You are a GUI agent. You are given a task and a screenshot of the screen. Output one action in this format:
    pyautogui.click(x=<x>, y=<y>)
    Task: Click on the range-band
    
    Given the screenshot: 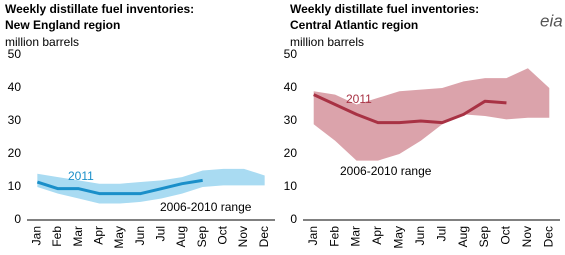 What is the action you would take?
    pyautogui.click(x=151, y=186)
    